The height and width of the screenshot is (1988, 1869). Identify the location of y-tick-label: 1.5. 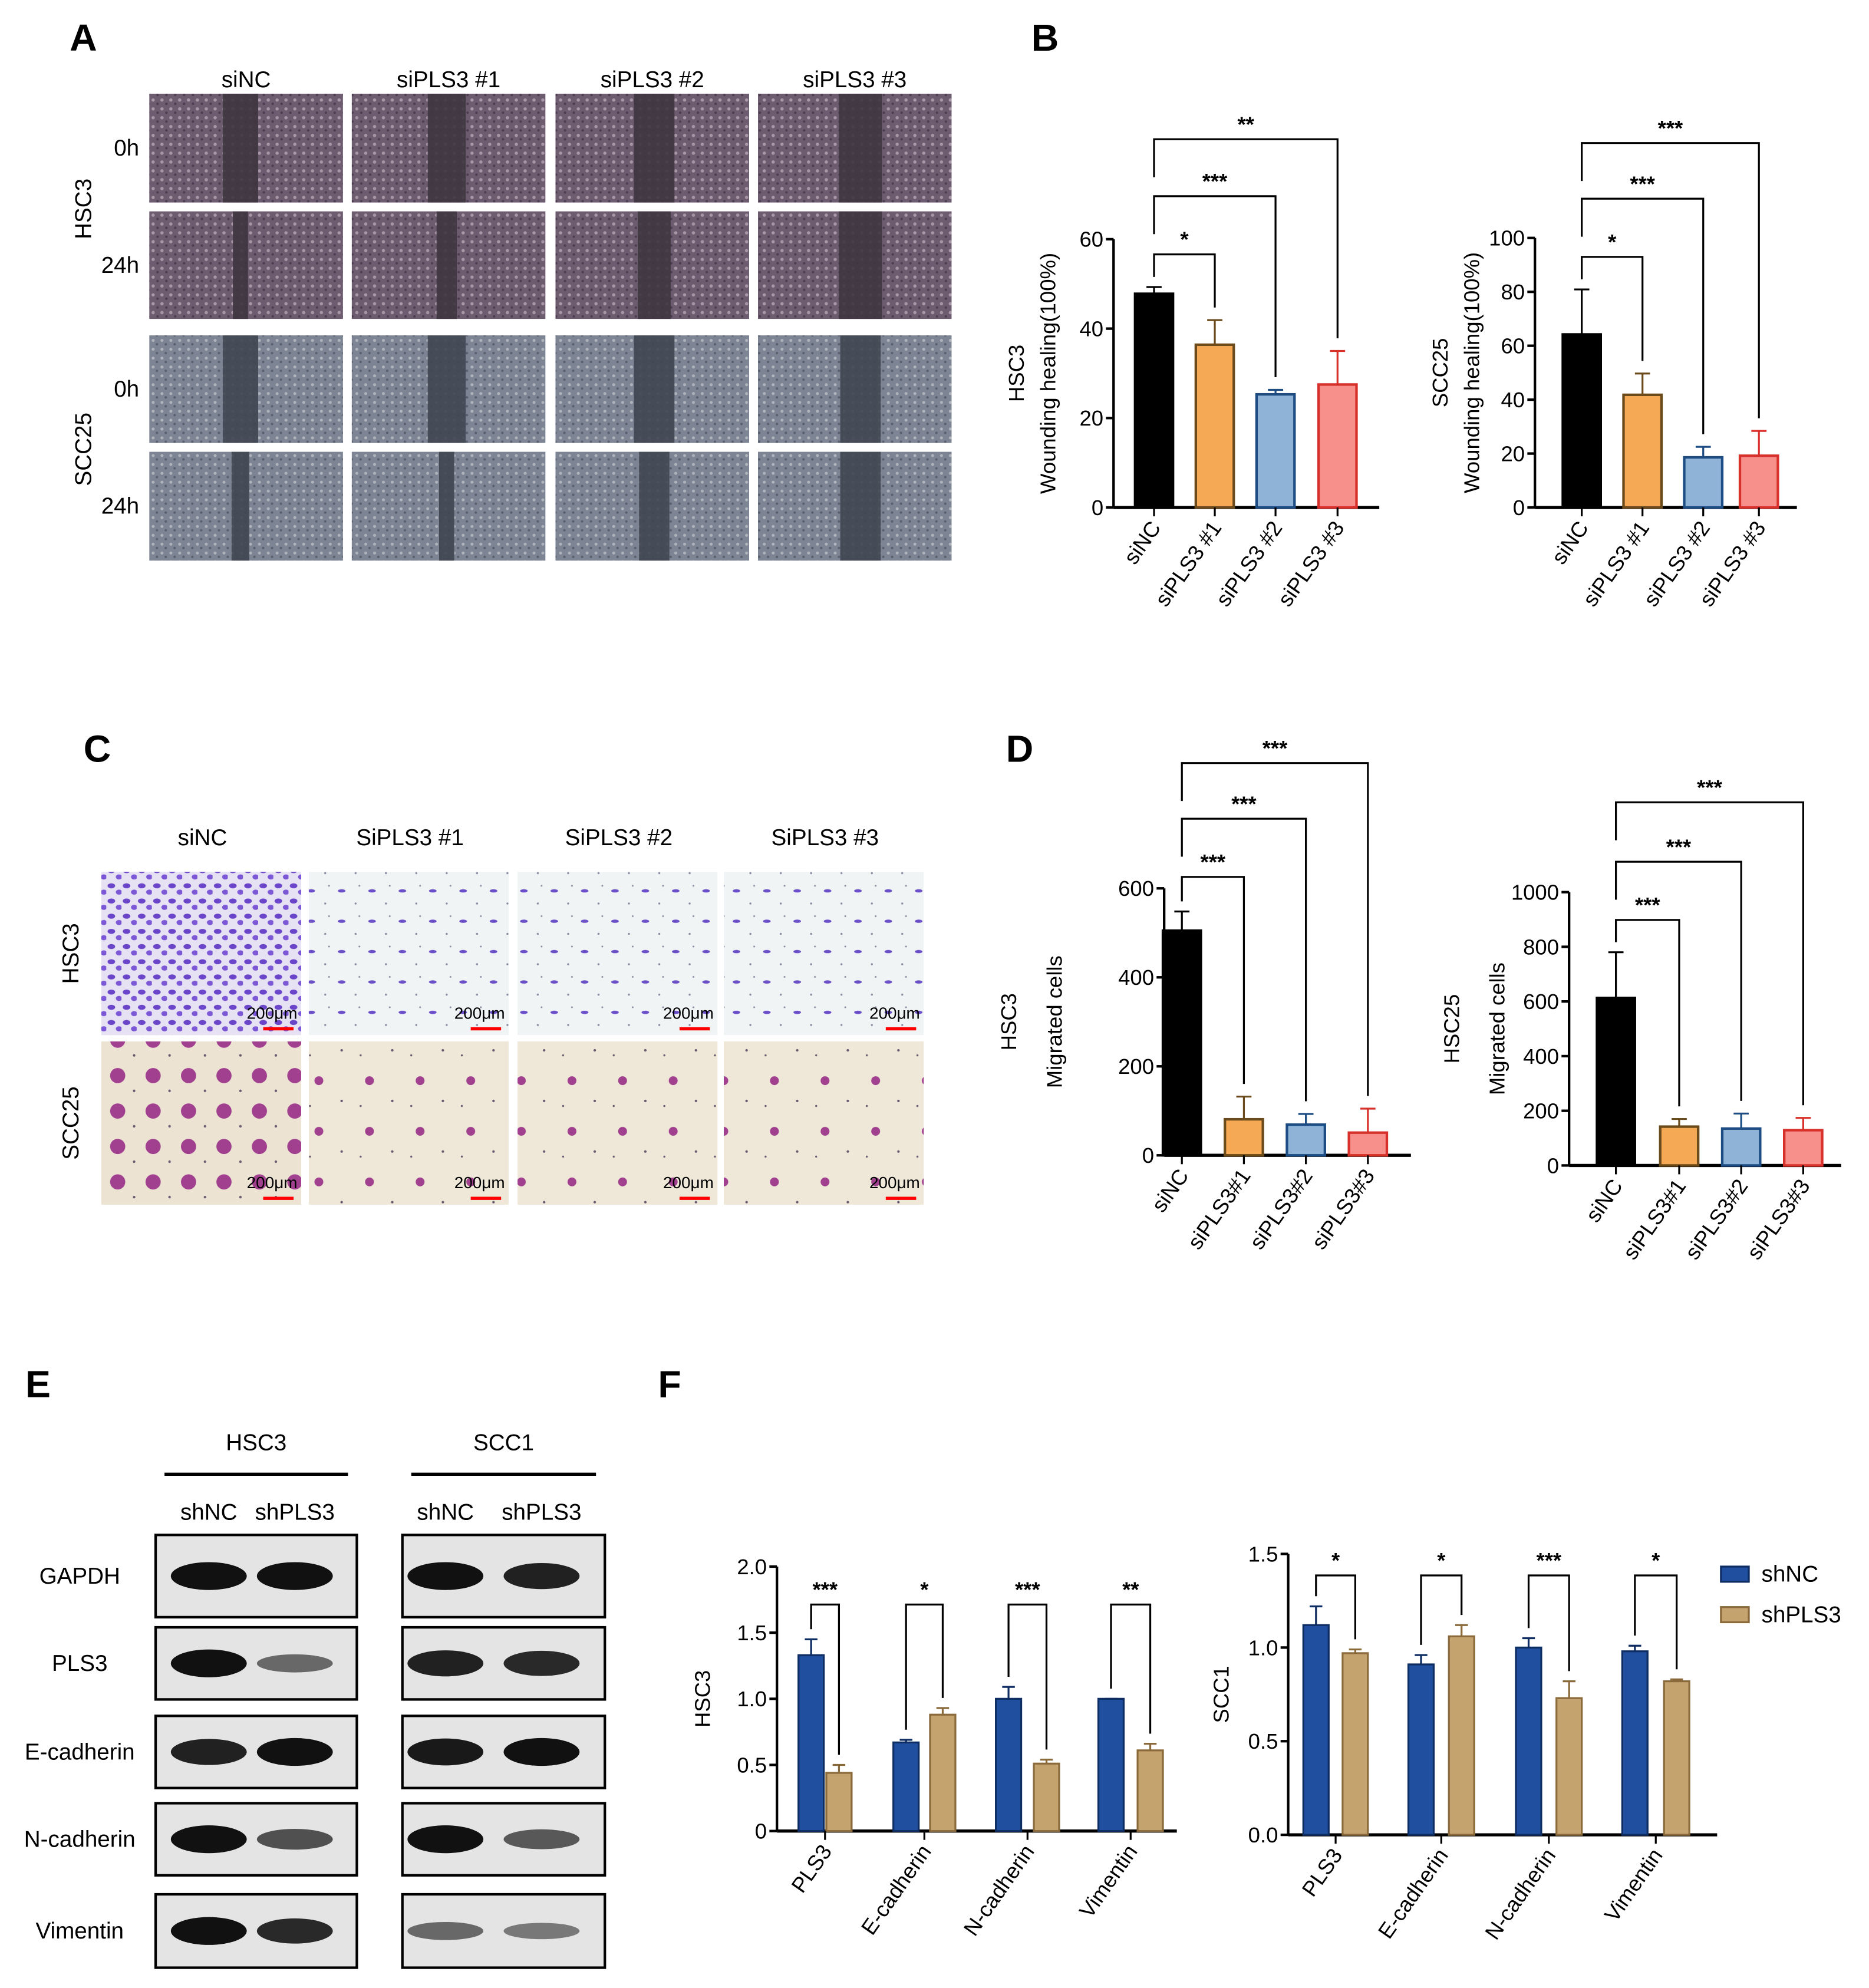
(1263, 1554).